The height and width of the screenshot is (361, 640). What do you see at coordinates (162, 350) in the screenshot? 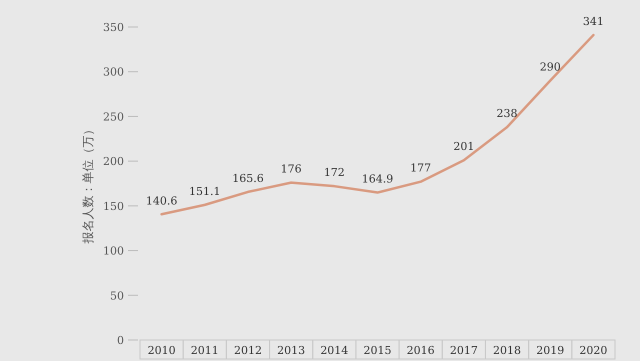
I see `x-tick-label: 2010` at bounding box center [162, 350].